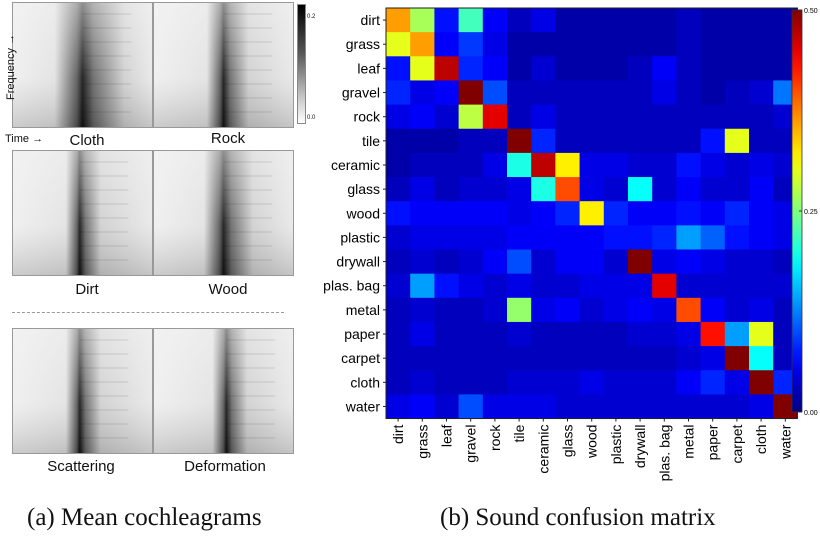 This screenshot has height=537, width=820. What do you see at coordinates (368, 68) in the screenshot?
I see `row-label: leaf` at bounding box center [368, 68].